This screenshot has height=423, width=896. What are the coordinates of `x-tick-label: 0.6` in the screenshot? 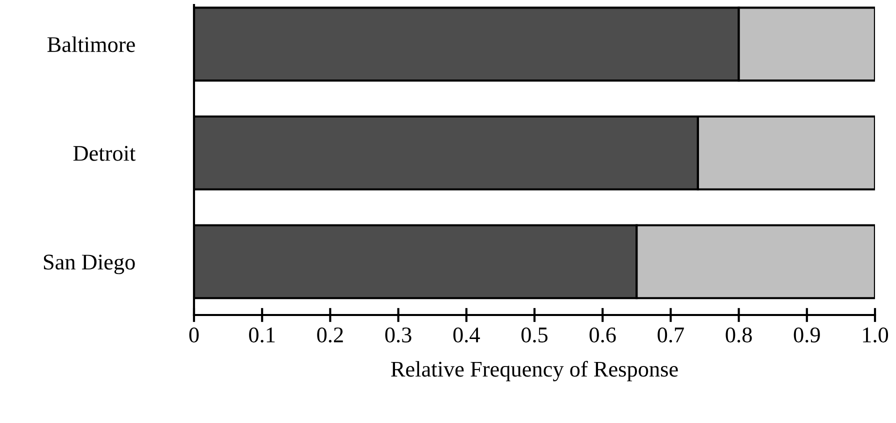 It's located at (603, 335).